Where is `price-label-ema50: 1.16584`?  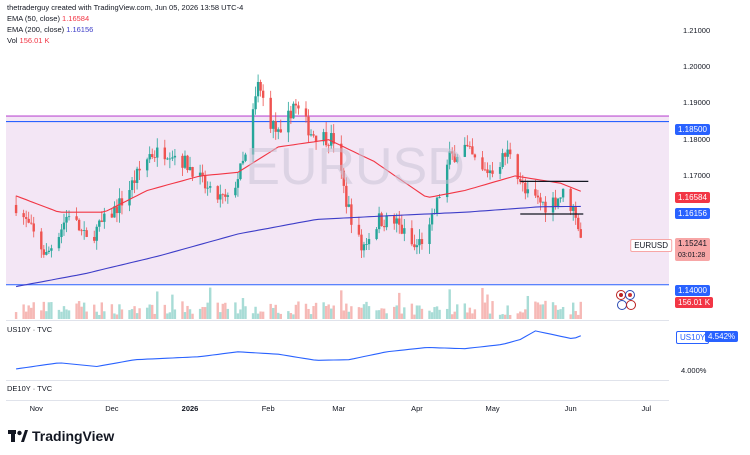
price-label-ema50: 1.16584 is located at coordinates (692, 197).